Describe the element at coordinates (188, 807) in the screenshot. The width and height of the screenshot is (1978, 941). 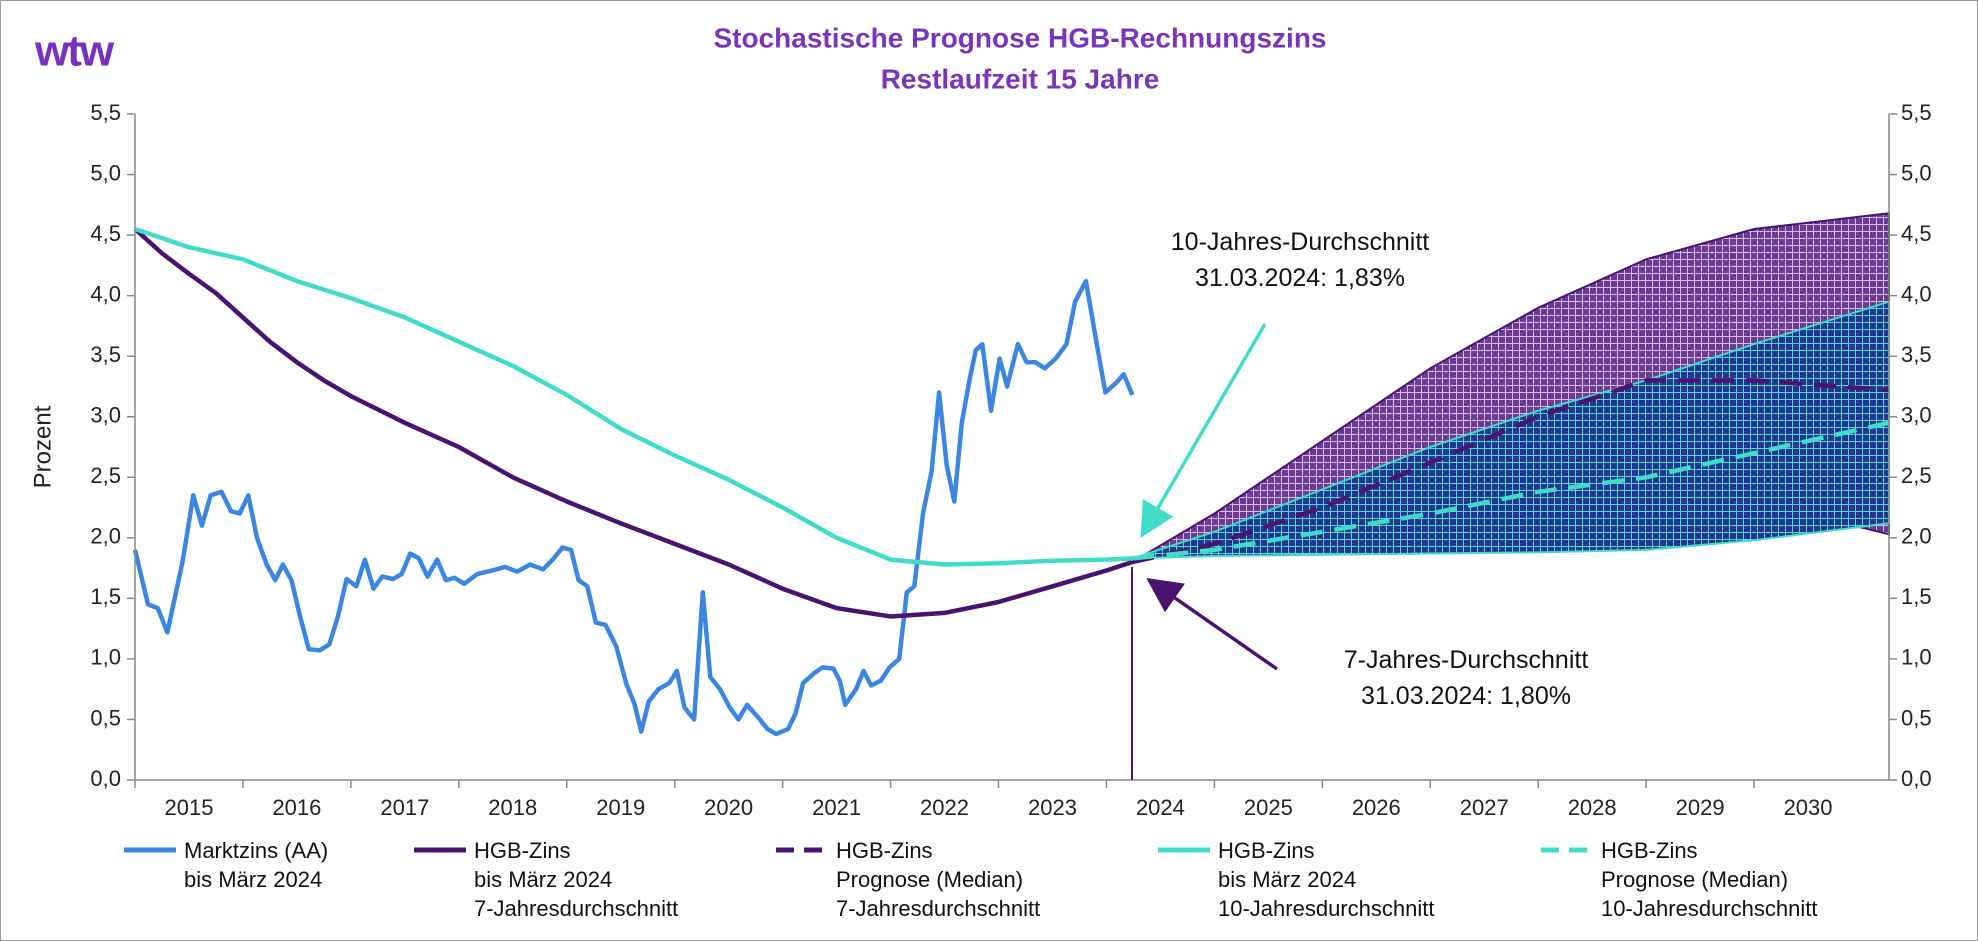
I see `x-tick-label: 2015` at that location.